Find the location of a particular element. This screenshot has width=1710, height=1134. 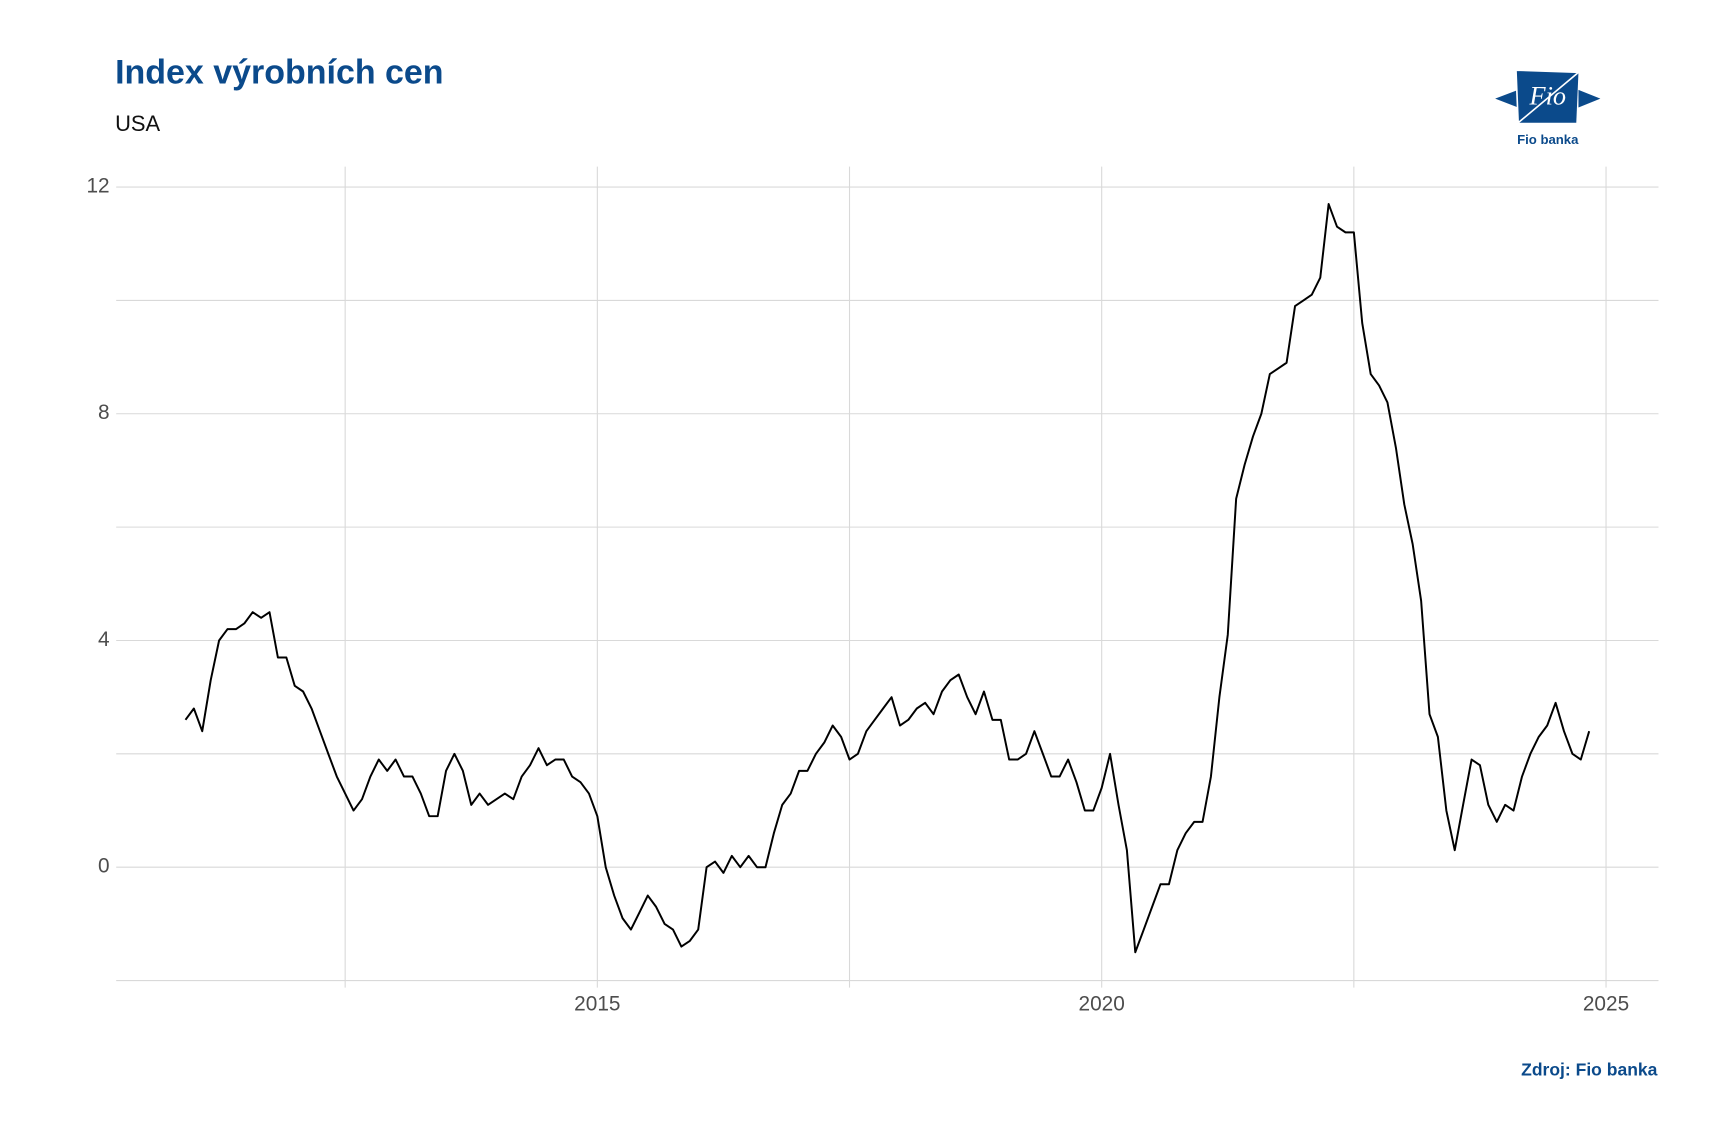

logo-caption: Fio banka is located at coordinates (1548, 139).